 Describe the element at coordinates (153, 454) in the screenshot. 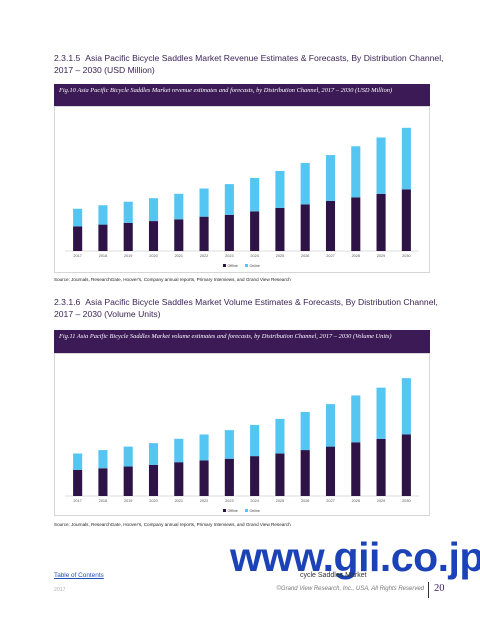

I see `bar-online-2020` at that location.